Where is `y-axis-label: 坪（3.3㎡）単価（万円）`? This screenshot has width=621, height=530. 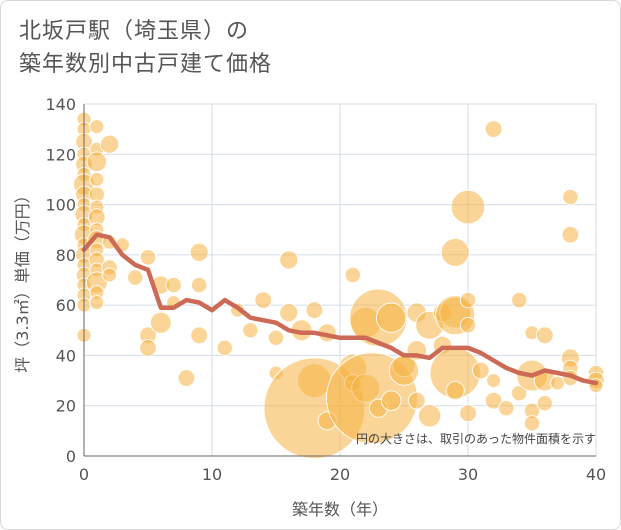 y-axis-label: 坪（3.3㎡）単価（万円） is located at coordinates (22, 279).